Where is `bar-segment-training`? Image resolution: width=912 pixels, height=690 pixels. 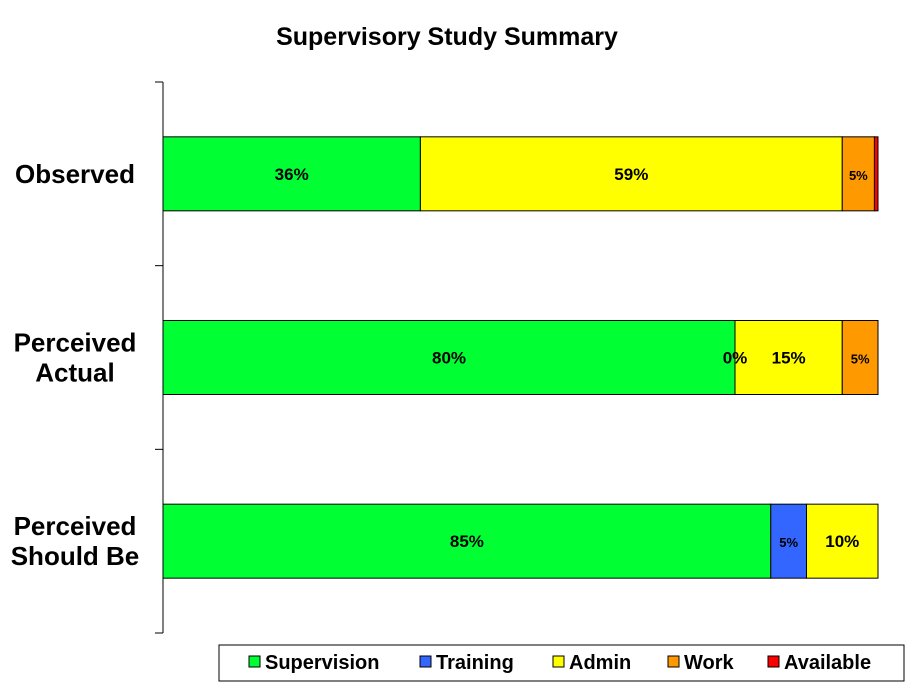
bar-segment-training is located at coordinates (788, 541).